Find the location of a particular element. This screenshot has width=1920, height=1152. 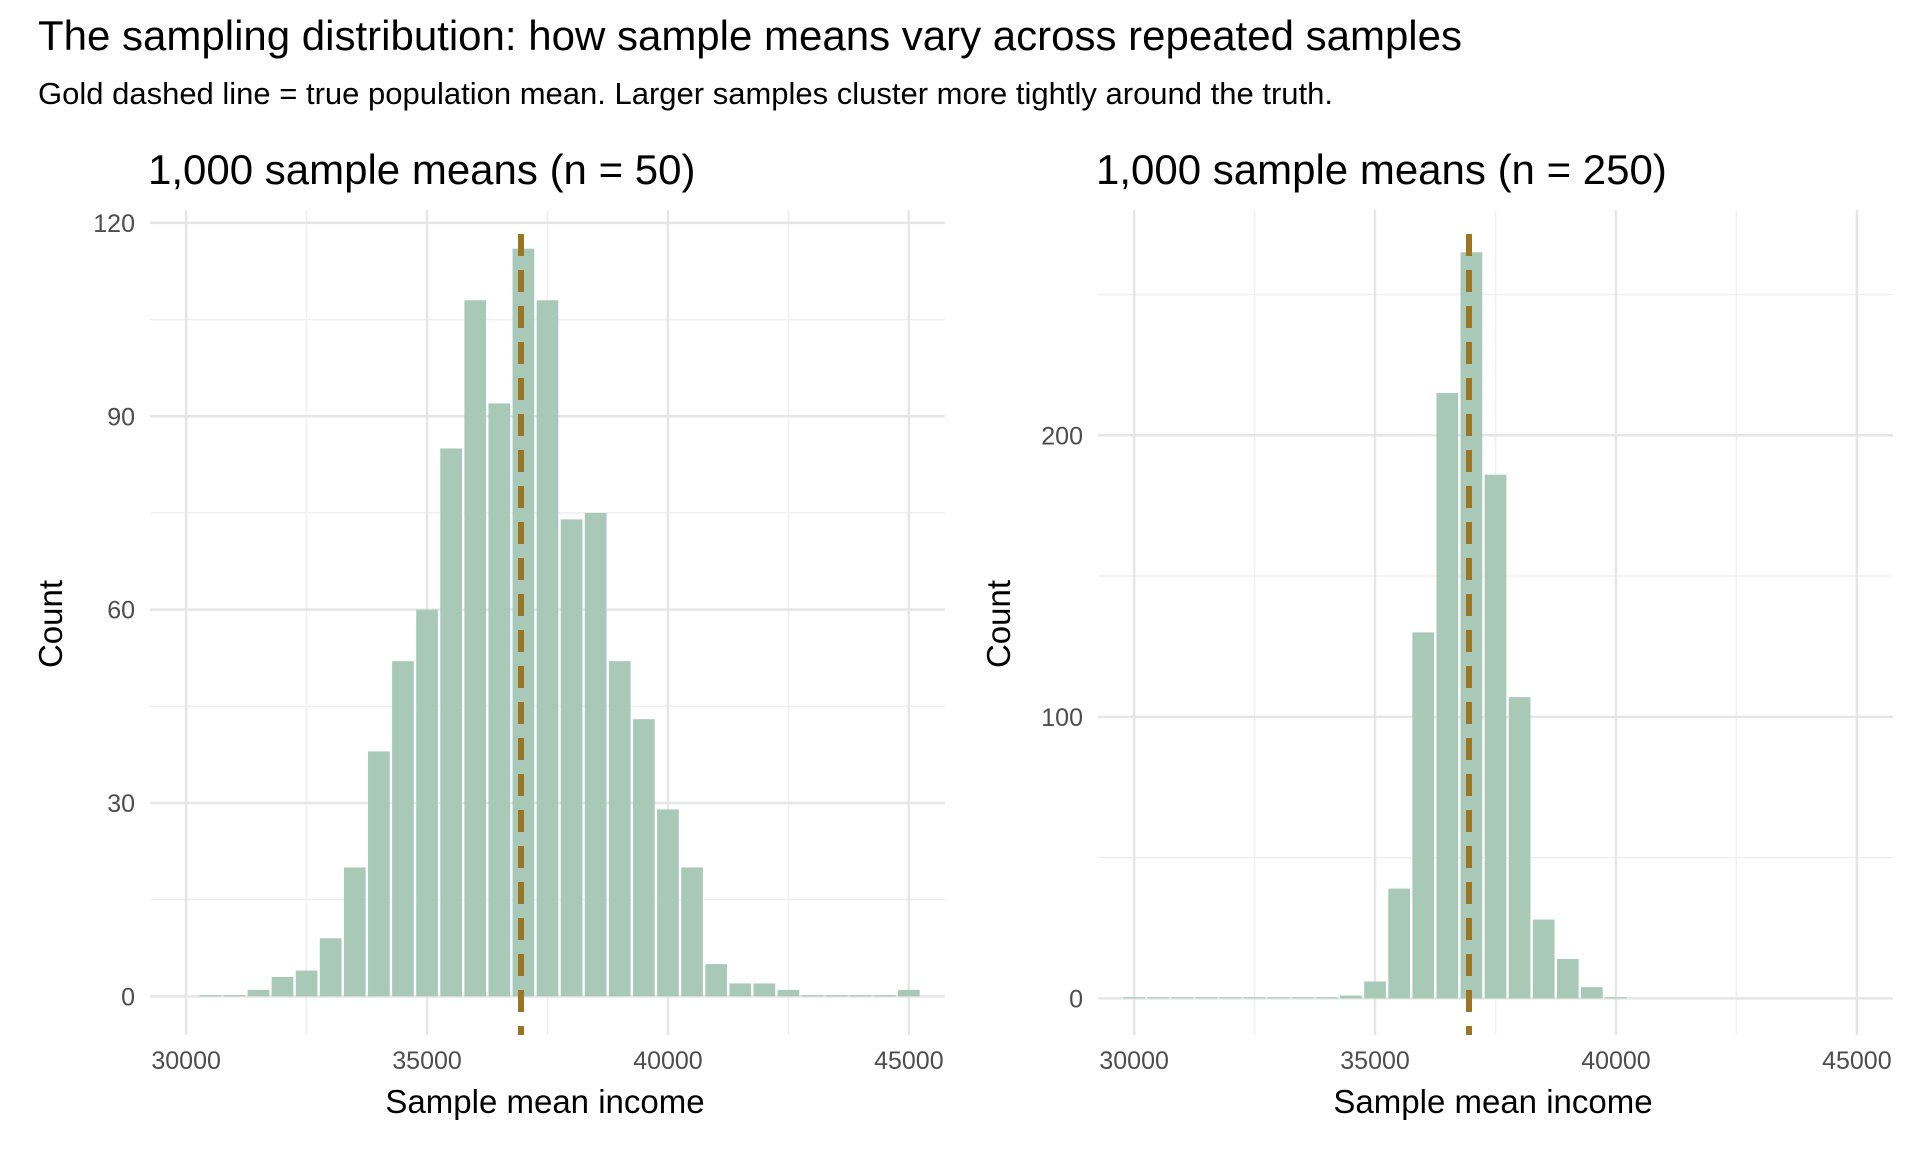

x-axis-title-n250: Sample mean income is located at coordinates (1492, 1101).